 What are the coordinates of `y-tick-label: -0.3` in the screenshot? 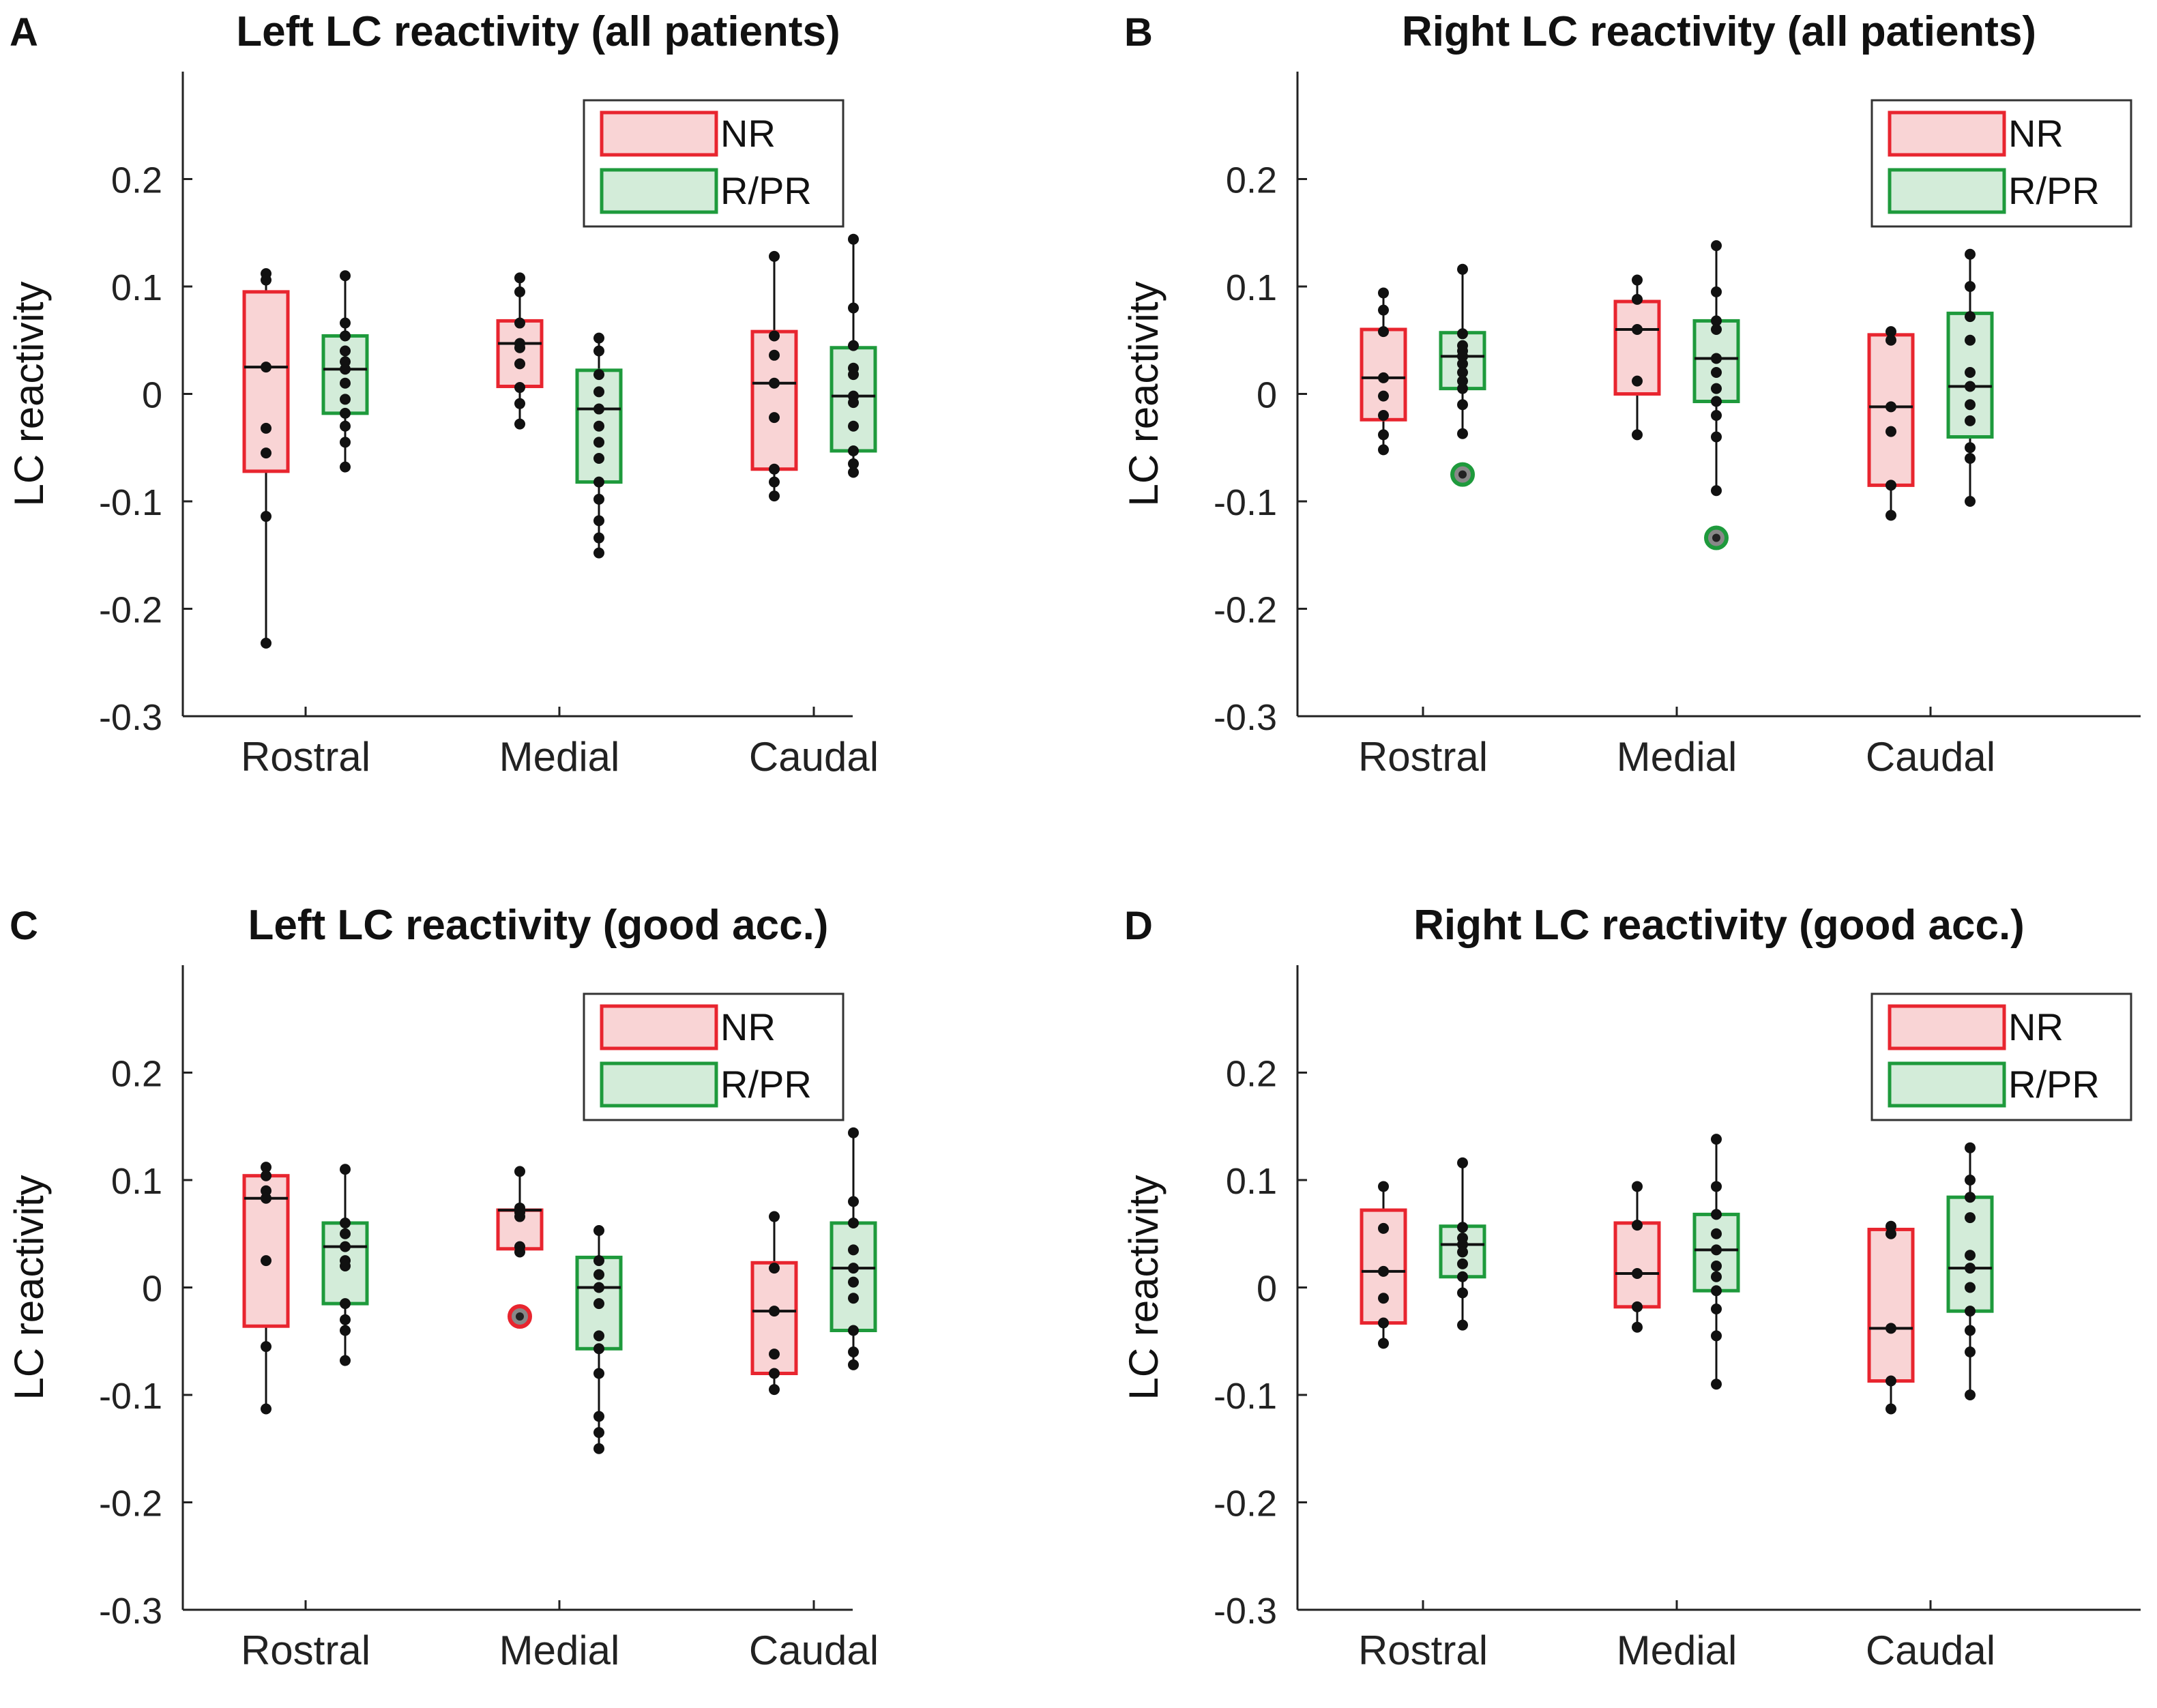 It's located at (1245, 717).